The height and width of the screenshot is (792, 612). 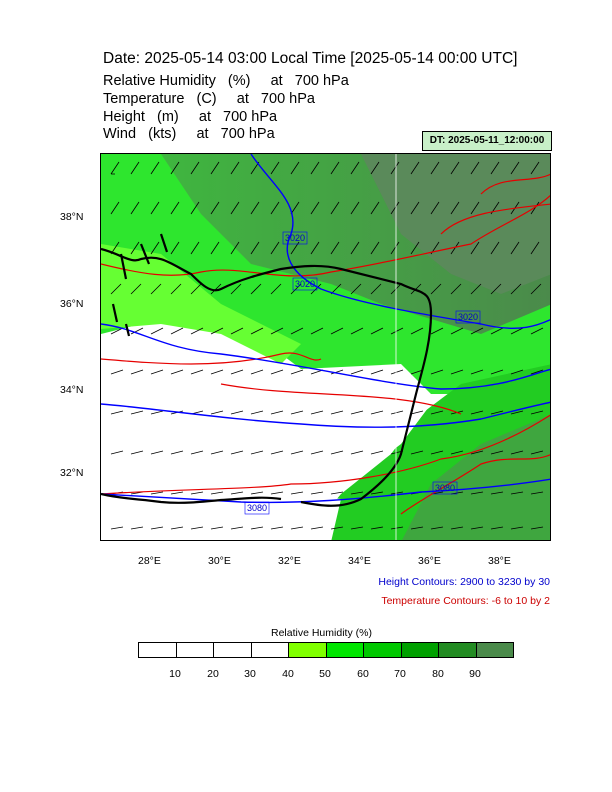 What do you see at coordinates (363, 674) in the screenshot?
I see `colorbar-label: 60` at bounding box center [363, 674].